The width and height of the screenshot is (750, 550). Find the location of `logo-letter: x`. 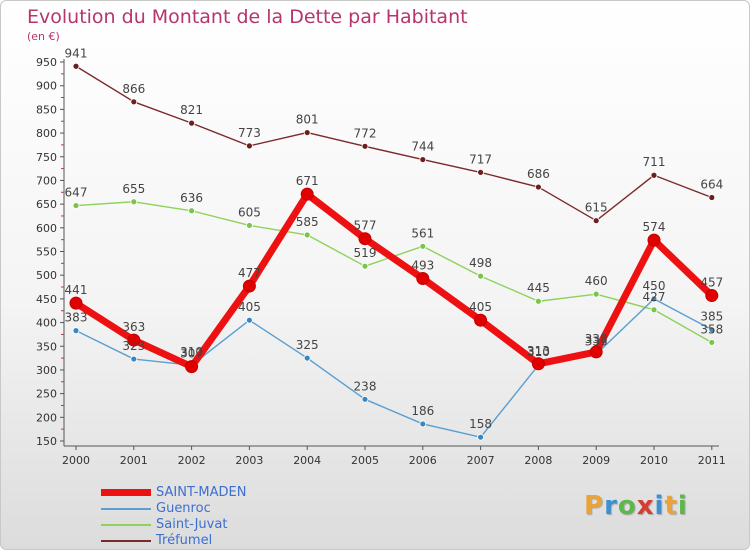

logo-letter: x is located at coordinates (645, 506).